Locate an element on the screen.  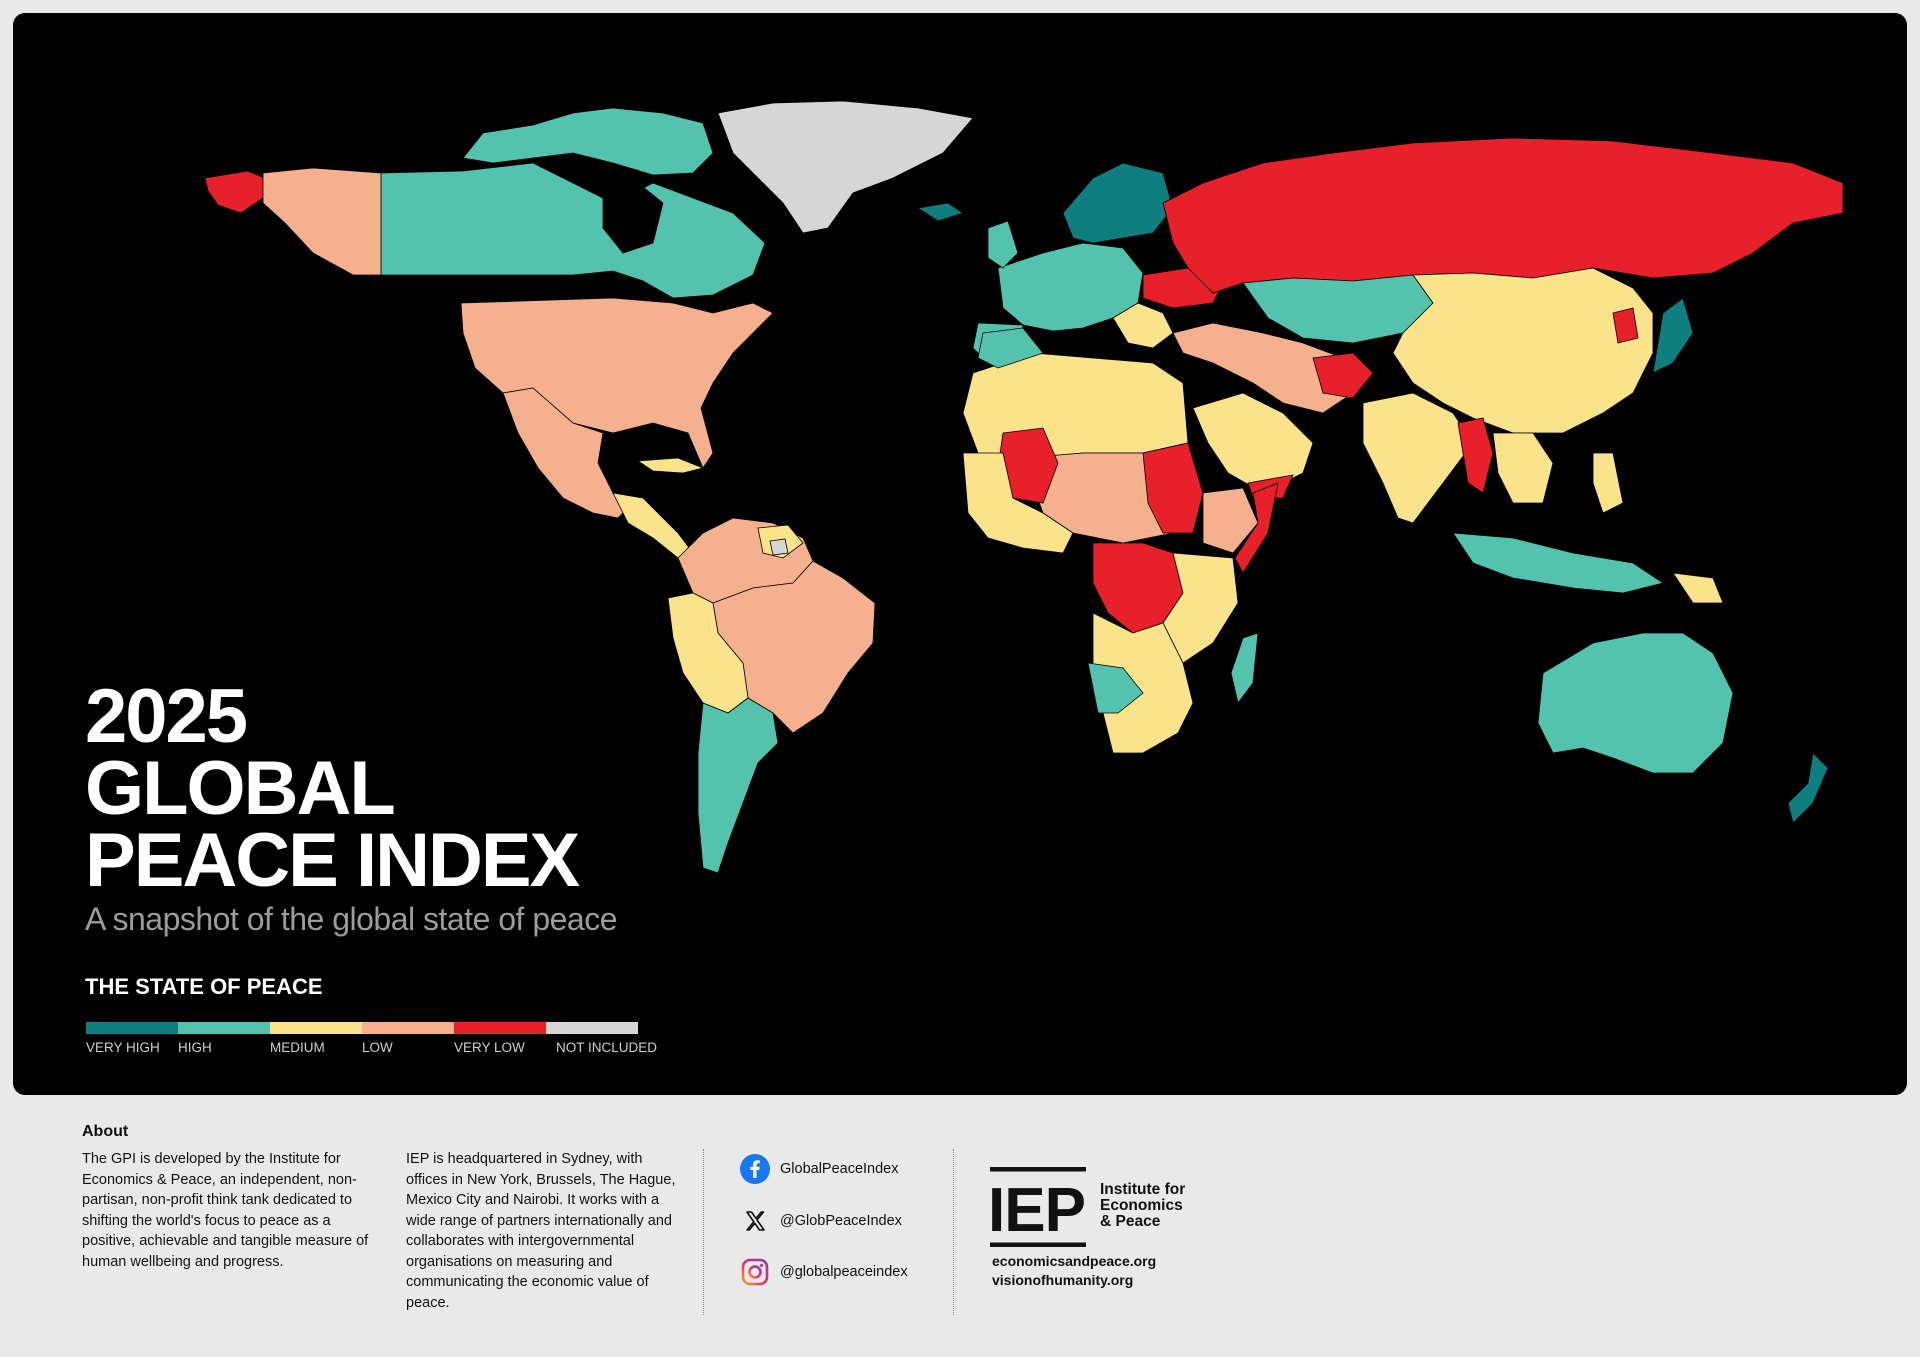
map-region-japan is located at coordinates (1673, 335).